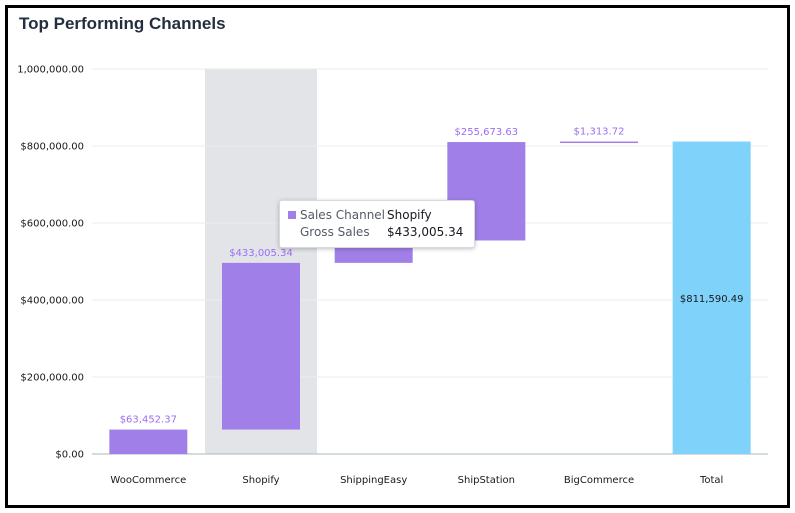  Describe the element at coordinates (375, 232) in the screenshot. I see `tooltip-row-gross-sales: Gross Sales $433,005.34` at that location.